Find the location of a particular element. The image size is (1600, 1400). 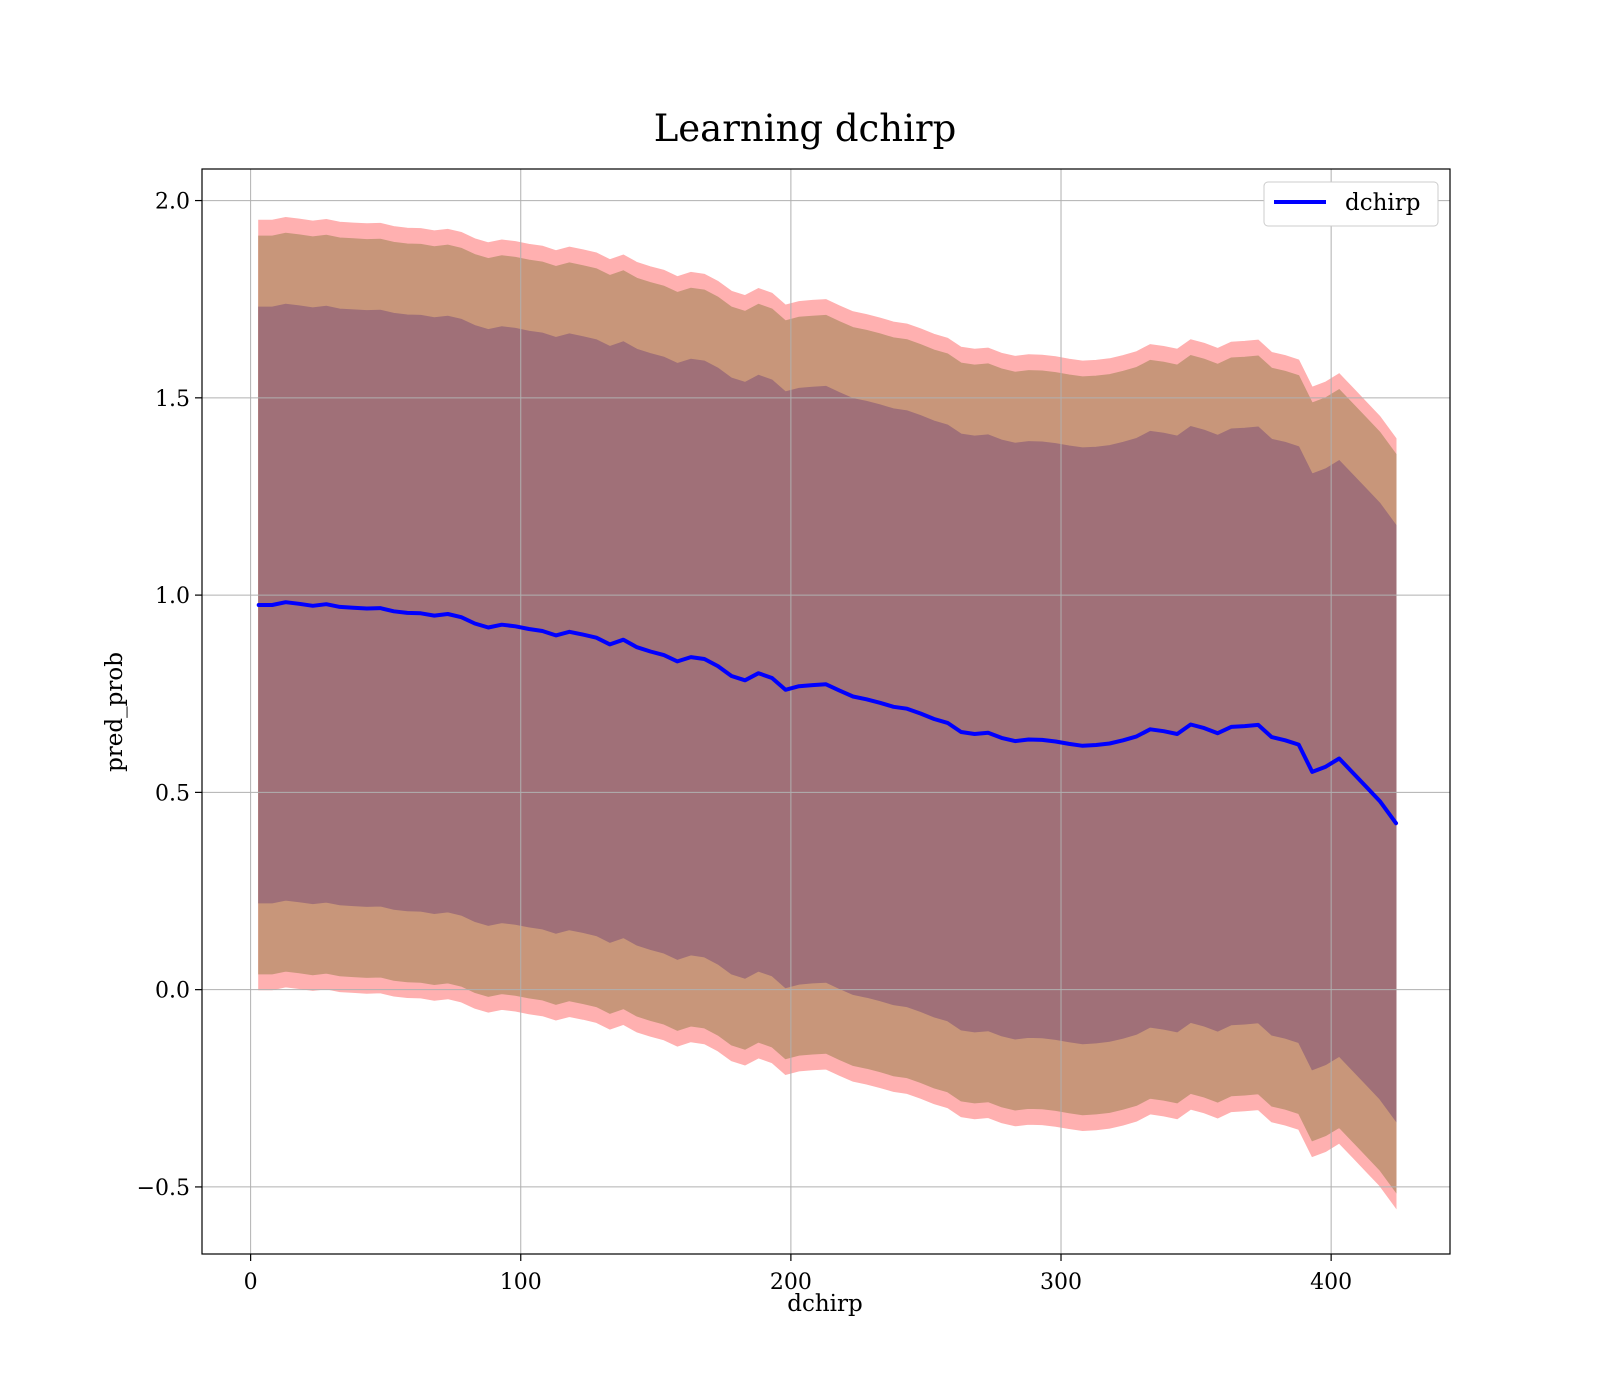

y-tick-label-3: 1.0 is located at coordinates (172, 596).